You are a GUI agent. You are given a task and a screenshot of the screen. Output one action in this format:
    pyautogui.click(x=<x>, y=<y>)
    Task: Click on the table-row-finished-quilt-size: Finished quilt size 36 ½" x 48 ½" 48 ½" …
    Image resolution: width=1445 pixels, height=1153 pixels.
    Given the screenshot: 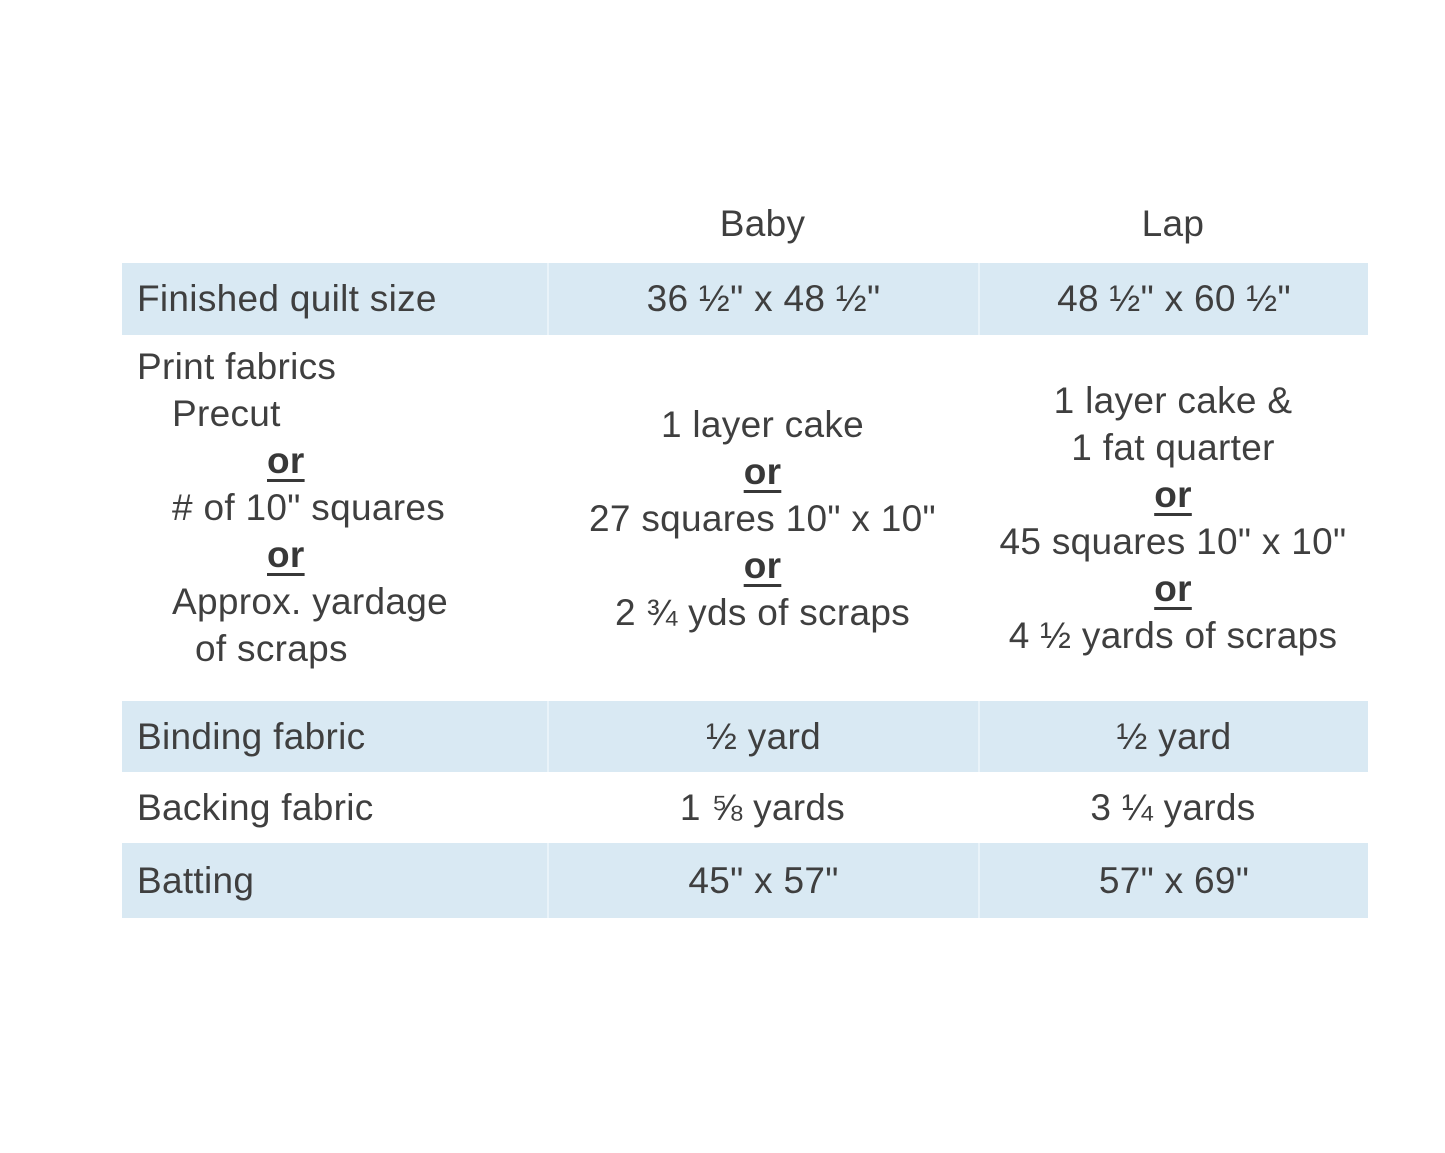 What is the action you would take?
    pyautogui.click(x=745, y=299)
    